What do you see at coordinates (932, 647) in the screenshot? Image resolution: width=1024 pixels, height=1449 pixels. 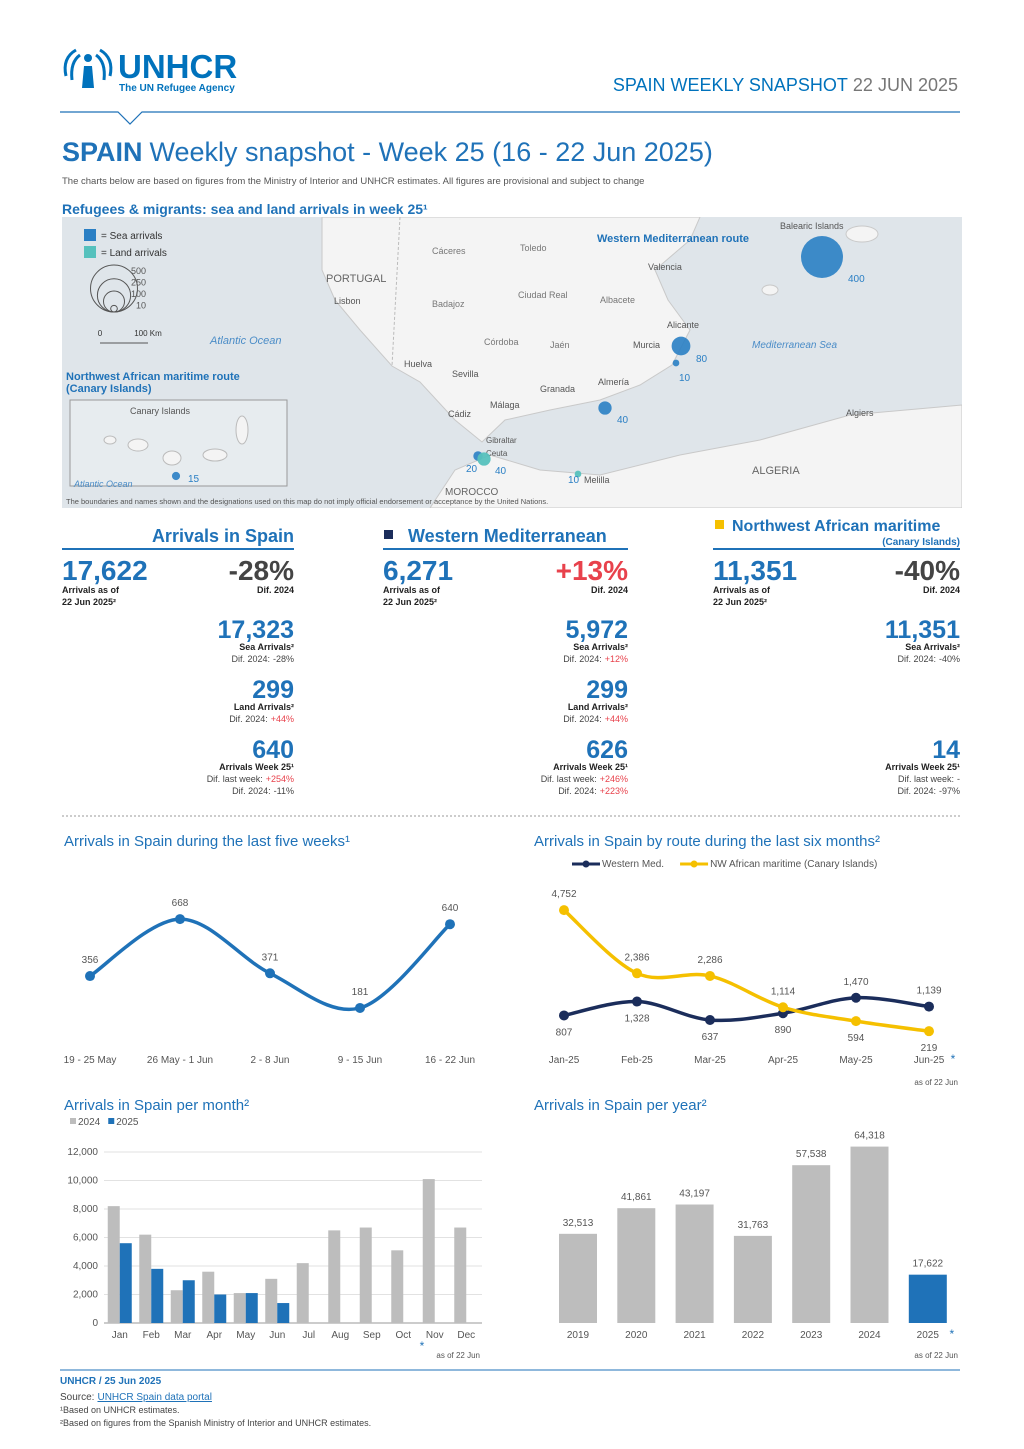 I see `kpi-item-label: Sea Arrivals²` at bounding box center [932, 647].